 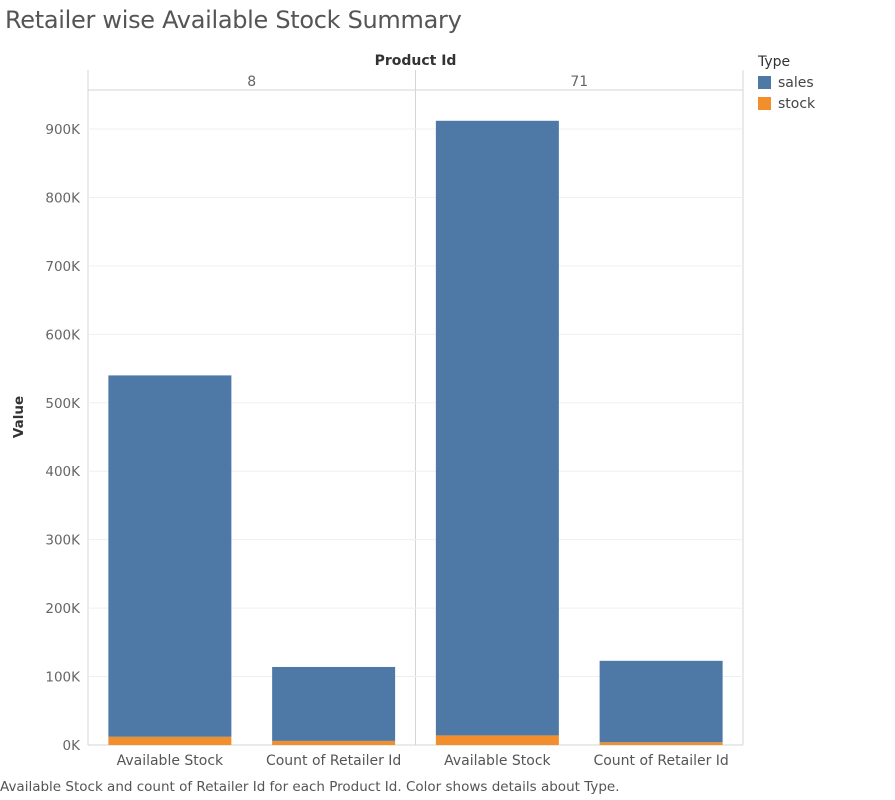 I want to click on legend-item-sales: sales, so click(x=786, y=82).